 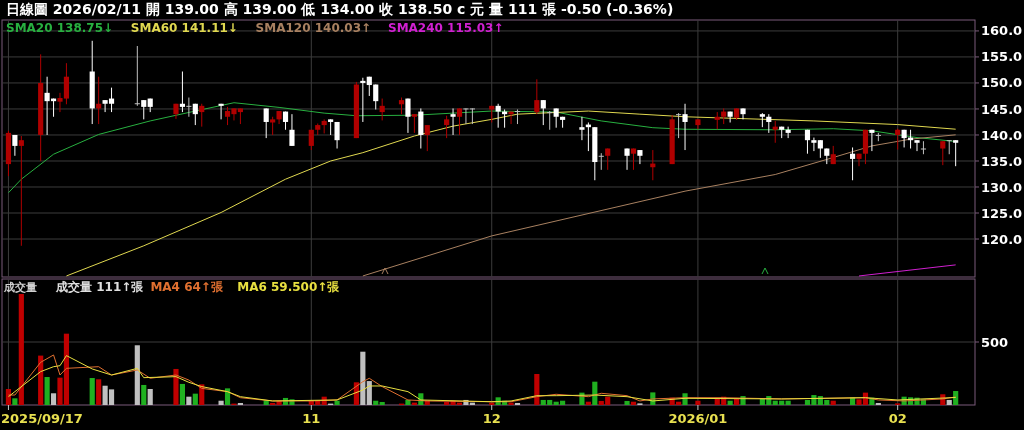 I want to click on y-tick-label: 125.0, so click(x=1002, y=213).